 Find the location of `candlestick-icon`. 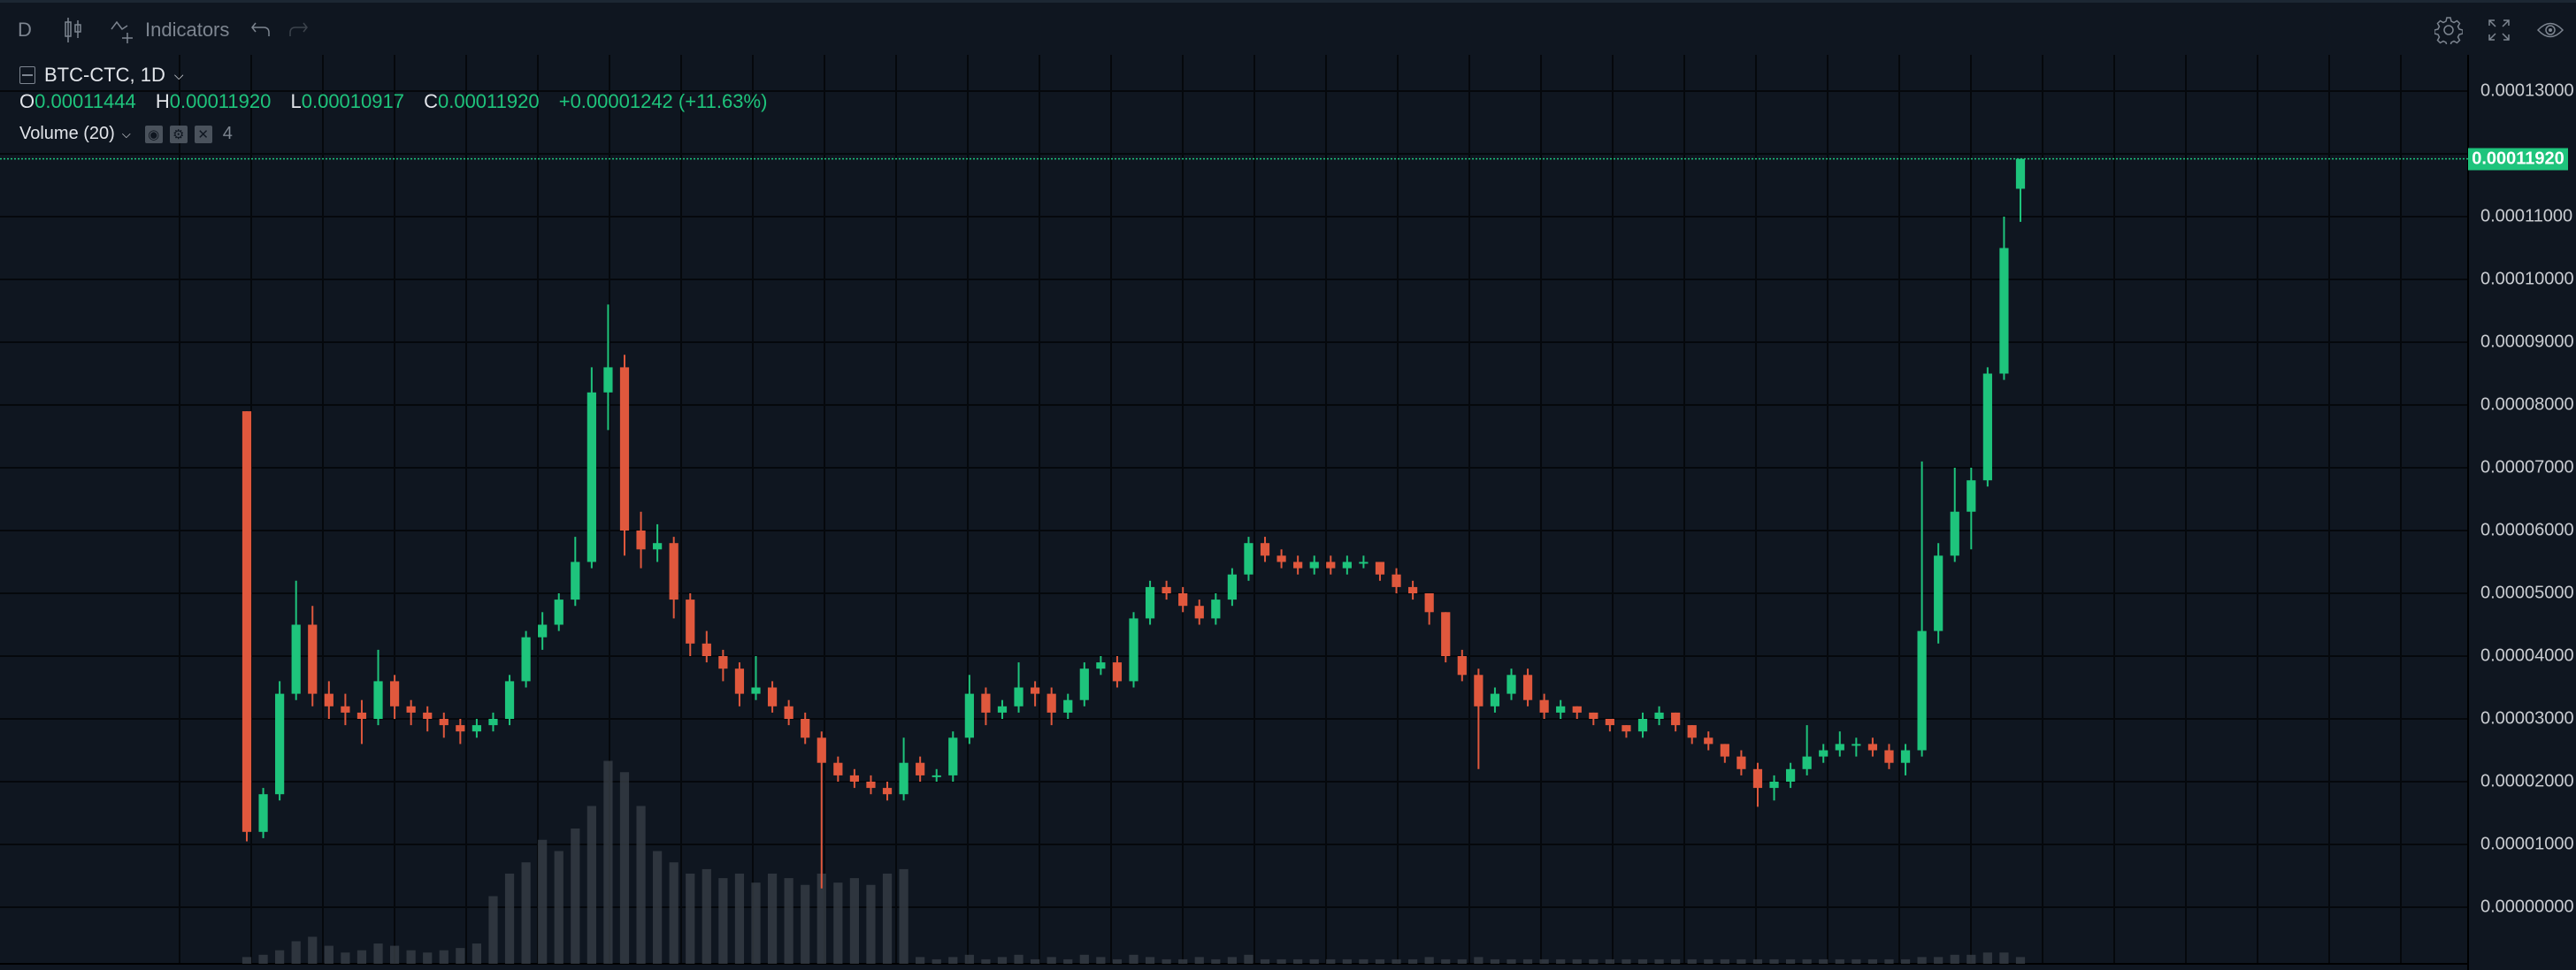

candlestick-icon is located at coordinates (73, 30).